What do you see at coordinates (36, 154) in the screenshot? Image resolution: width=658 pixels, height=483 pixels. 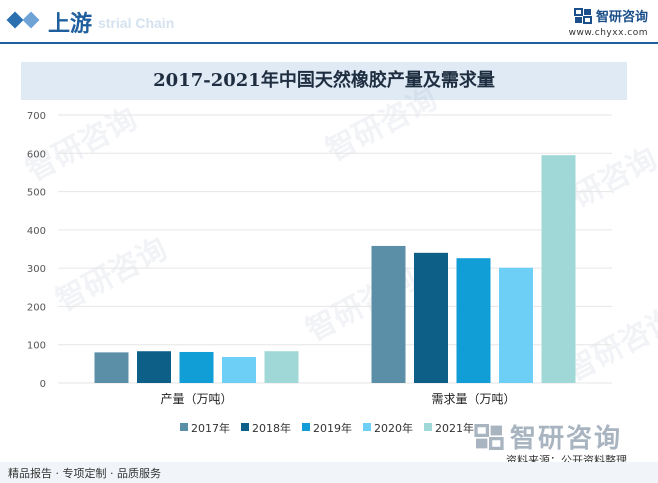 I see `y-tick-label: 600` at bounding box center [36, 154].